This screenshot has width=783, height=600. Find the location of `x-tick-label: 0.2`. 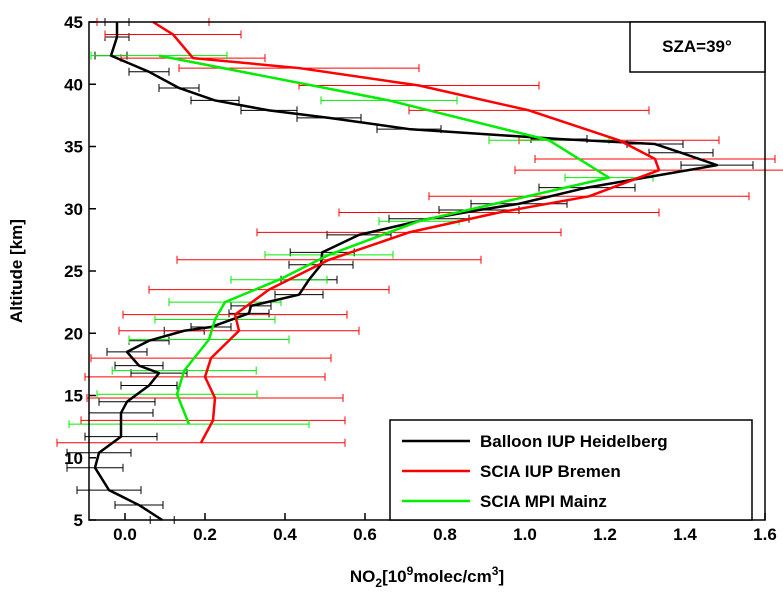

x-tick-label: 0.2 is located at coordinates (205, 534).